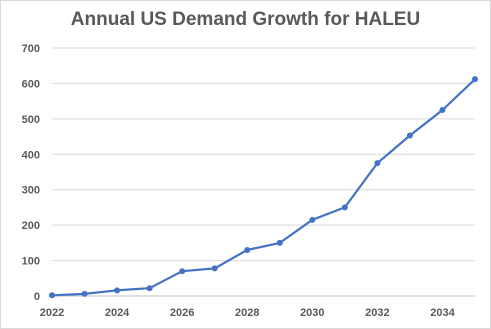 The image size is (491, 329). I want to click on y-axis-ticks: 0 100 200 300 400 500 600 700, so click(31, 173).